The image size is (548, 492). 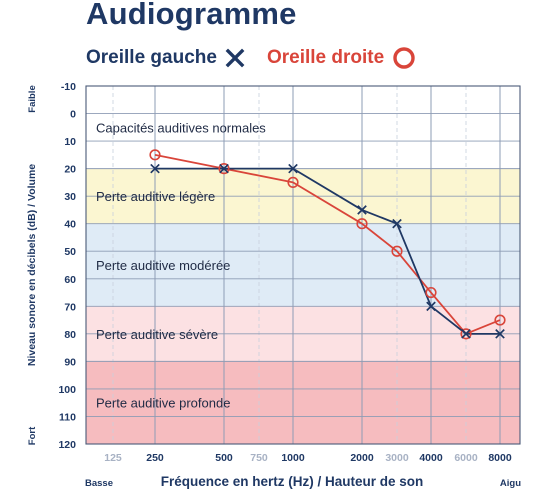 I want to click on band-label: Perte auditive sévère, so click(x=157, y=334).